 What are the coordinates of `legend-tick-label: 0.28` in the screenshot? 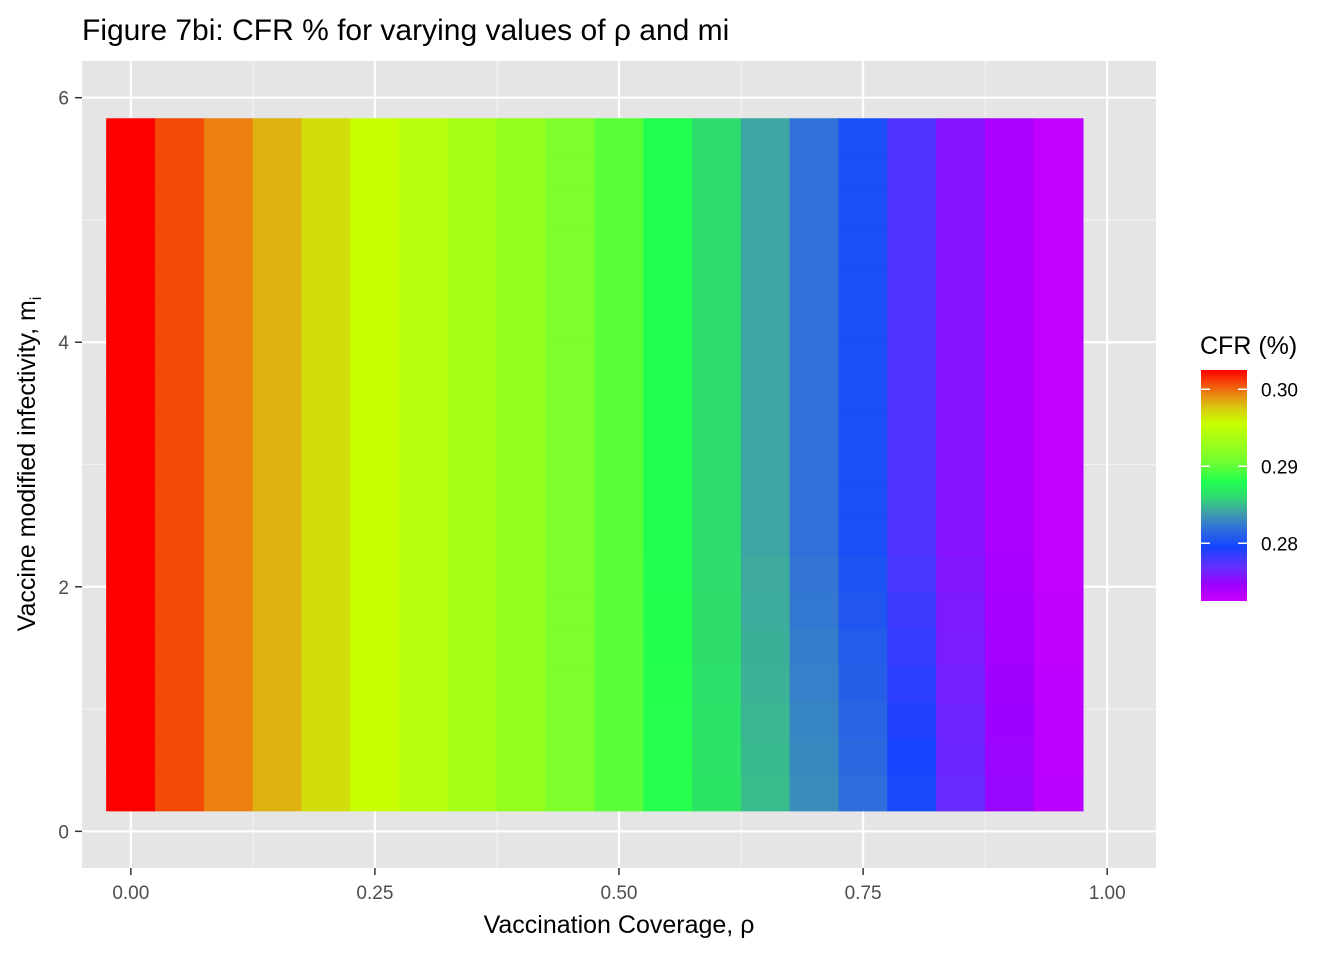 It's located at (1279, 544).